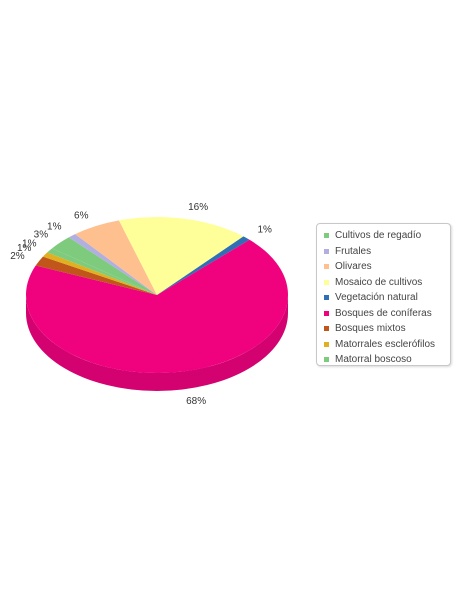 The image size is (460, 590). What do you see at coordinates (387, 252) in the screenshot?
I see `legend-item: Frutales` at bounding box center [387, 252].